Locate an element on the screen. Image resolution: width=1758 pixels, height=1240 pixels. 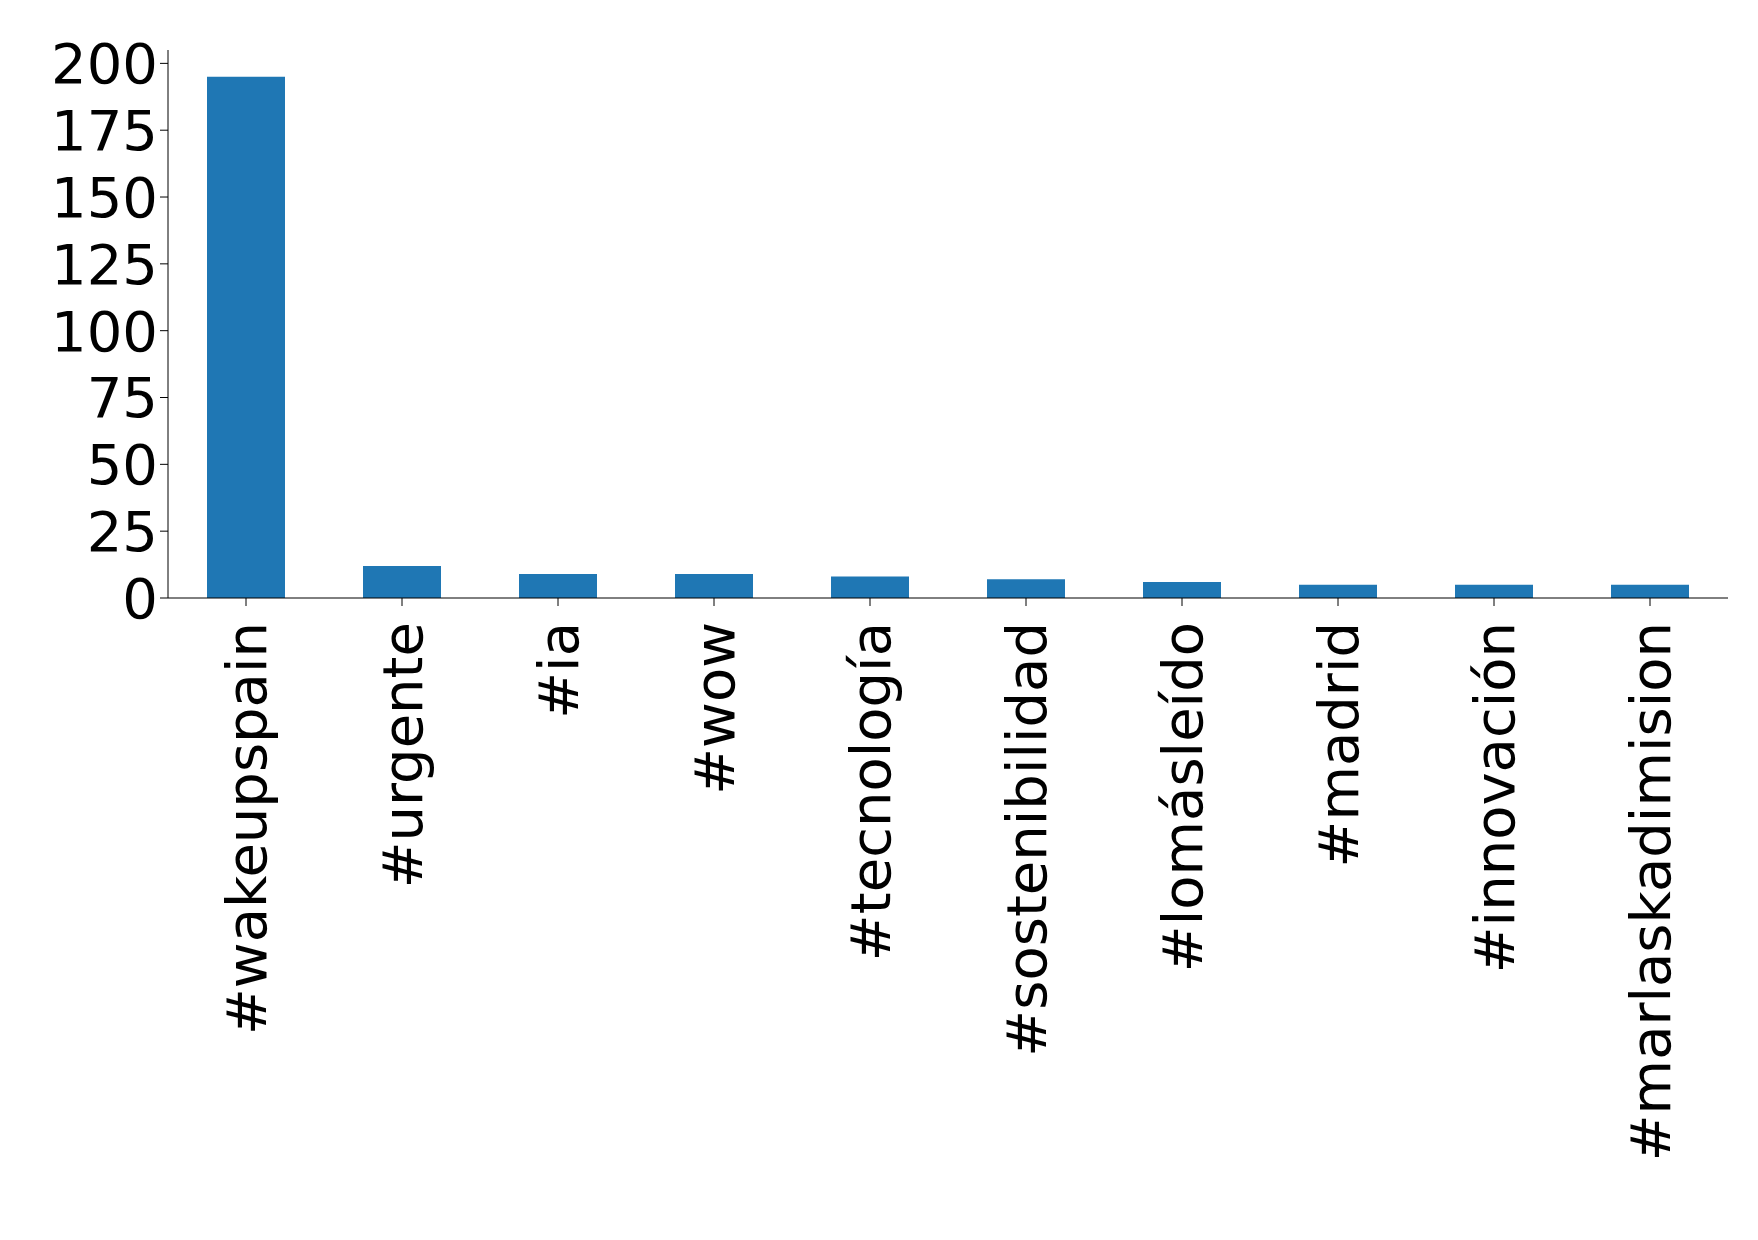
y-tick-label: 150 is located at coordinates (104, 197).